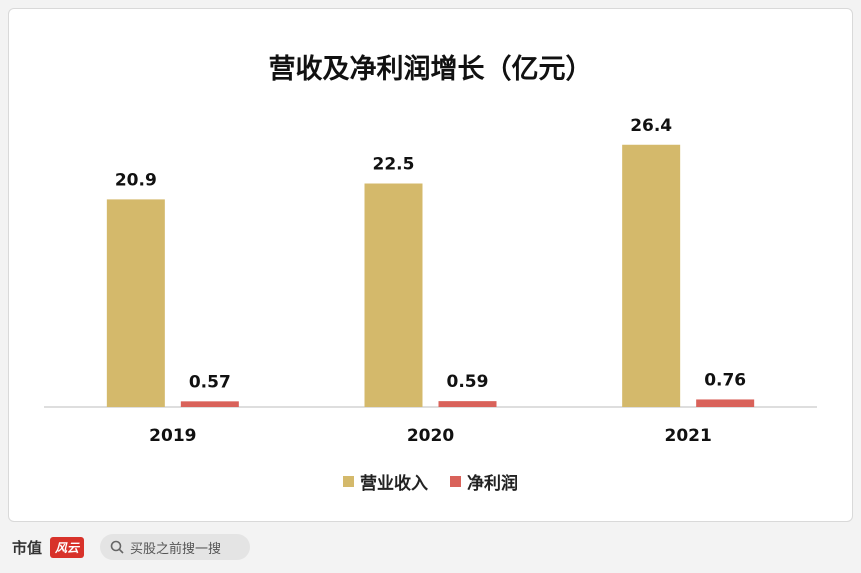  Describe the element at coordinates (67, 547) in the screenshot. I see `logo-badge: 风云` at that location.